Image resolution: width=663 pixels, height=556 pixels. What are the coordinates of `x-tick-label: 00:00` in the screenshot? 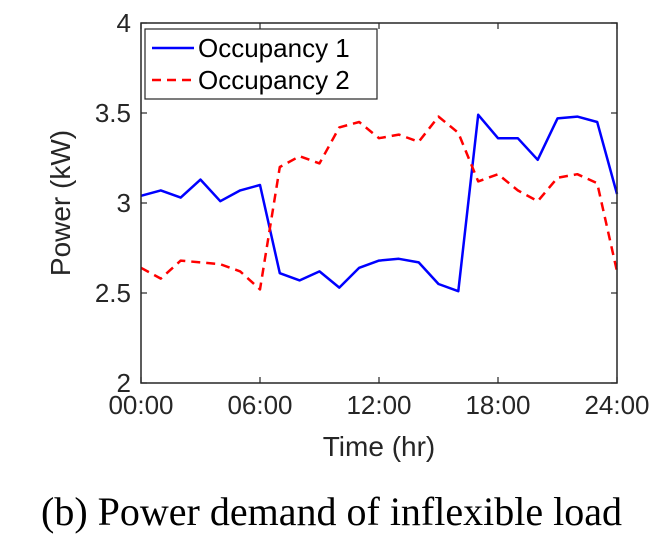 It's located at (140, 405).